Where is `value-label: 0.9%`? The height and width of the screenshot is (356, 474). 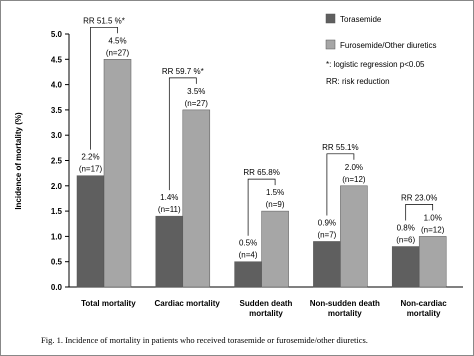 value-label: 0.9% is located at coordinates (327, 222).